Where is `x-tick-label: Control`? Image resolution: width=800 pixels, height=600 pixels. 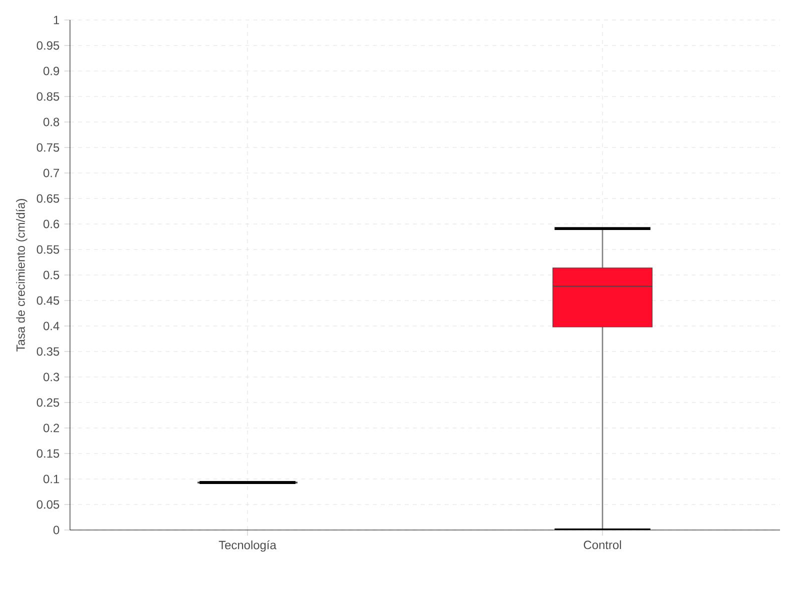
x-tick-label: Control is located at coordinates (602, 545).